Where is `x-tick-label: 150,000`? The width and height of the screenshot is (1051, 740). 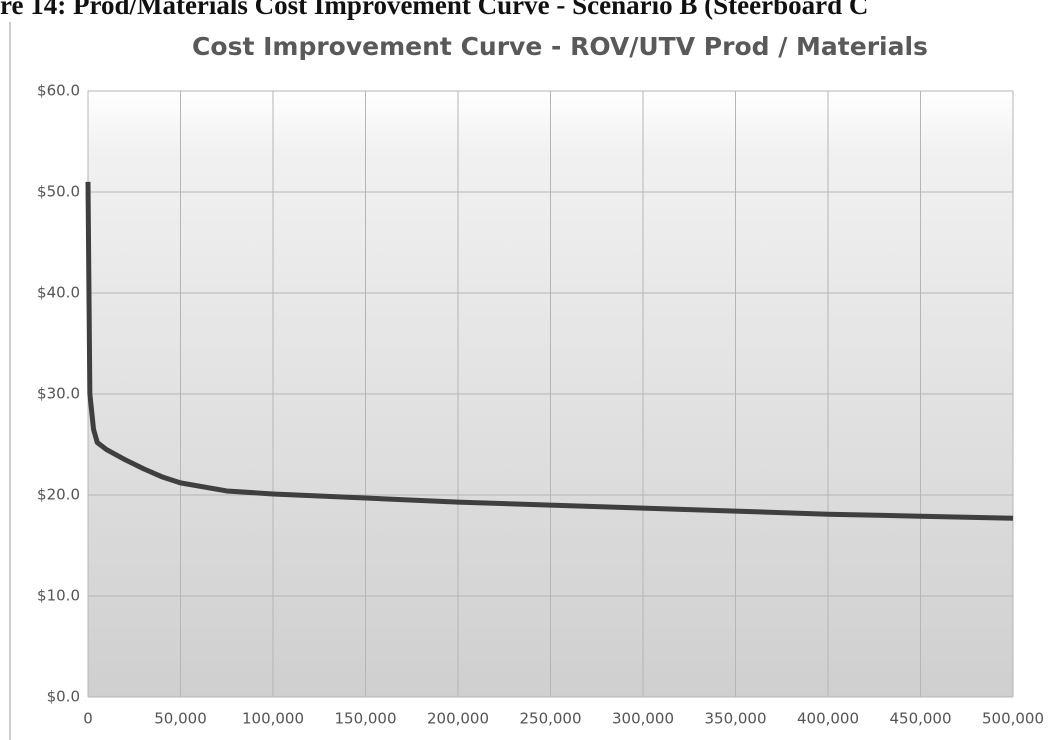 x-tick-label: 150,000 is located at coordinates (365, 719).